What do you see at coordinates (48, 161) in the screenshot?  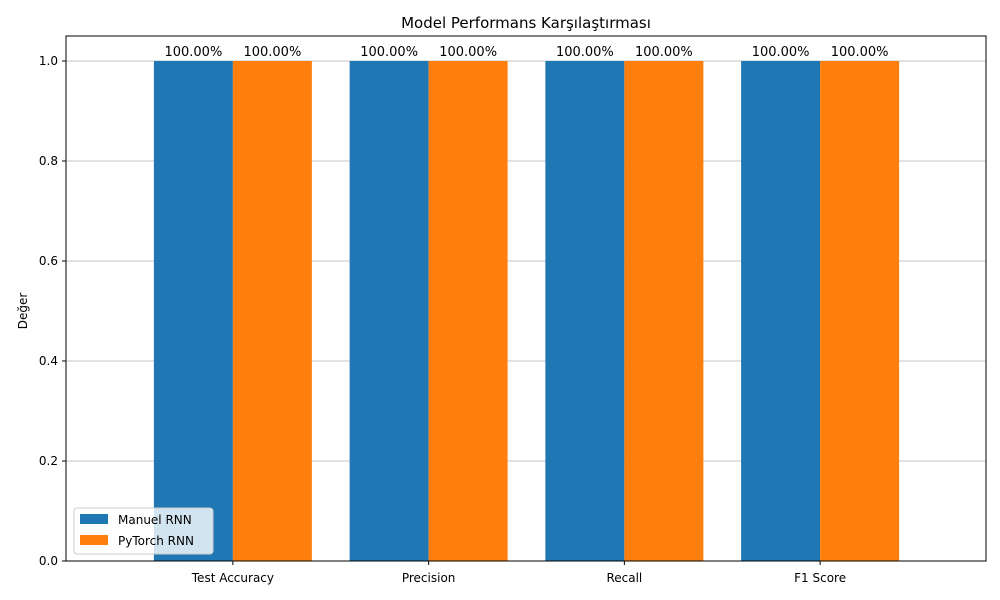 I see `y-tick-label: 0.8` at bounding box center [48, 161].